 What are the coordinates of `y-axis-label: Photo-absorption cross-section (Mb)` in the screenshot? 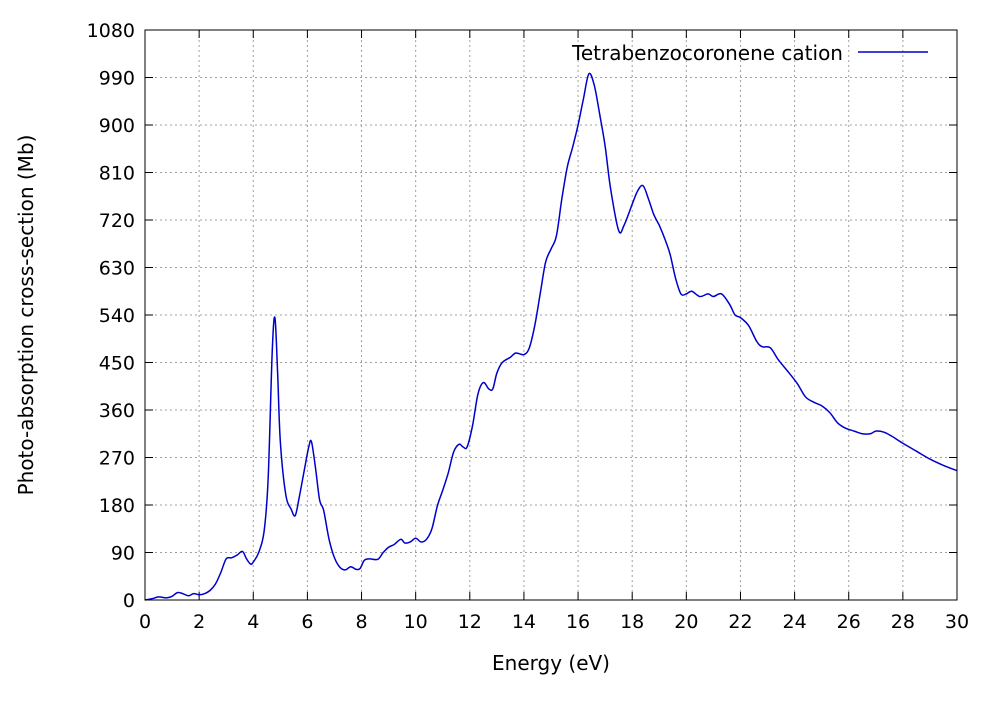 It's located at (26, 315).